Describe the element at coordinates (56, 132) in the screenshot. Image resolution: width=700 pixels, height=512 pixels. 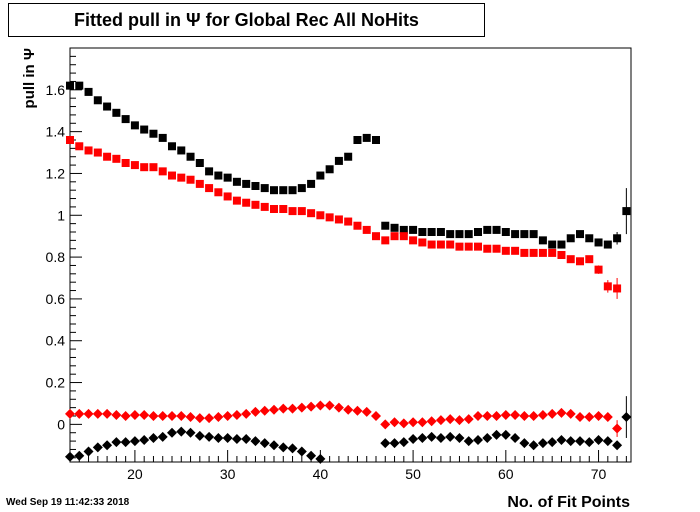
I see `y-tick-label: 1.4` at that location.